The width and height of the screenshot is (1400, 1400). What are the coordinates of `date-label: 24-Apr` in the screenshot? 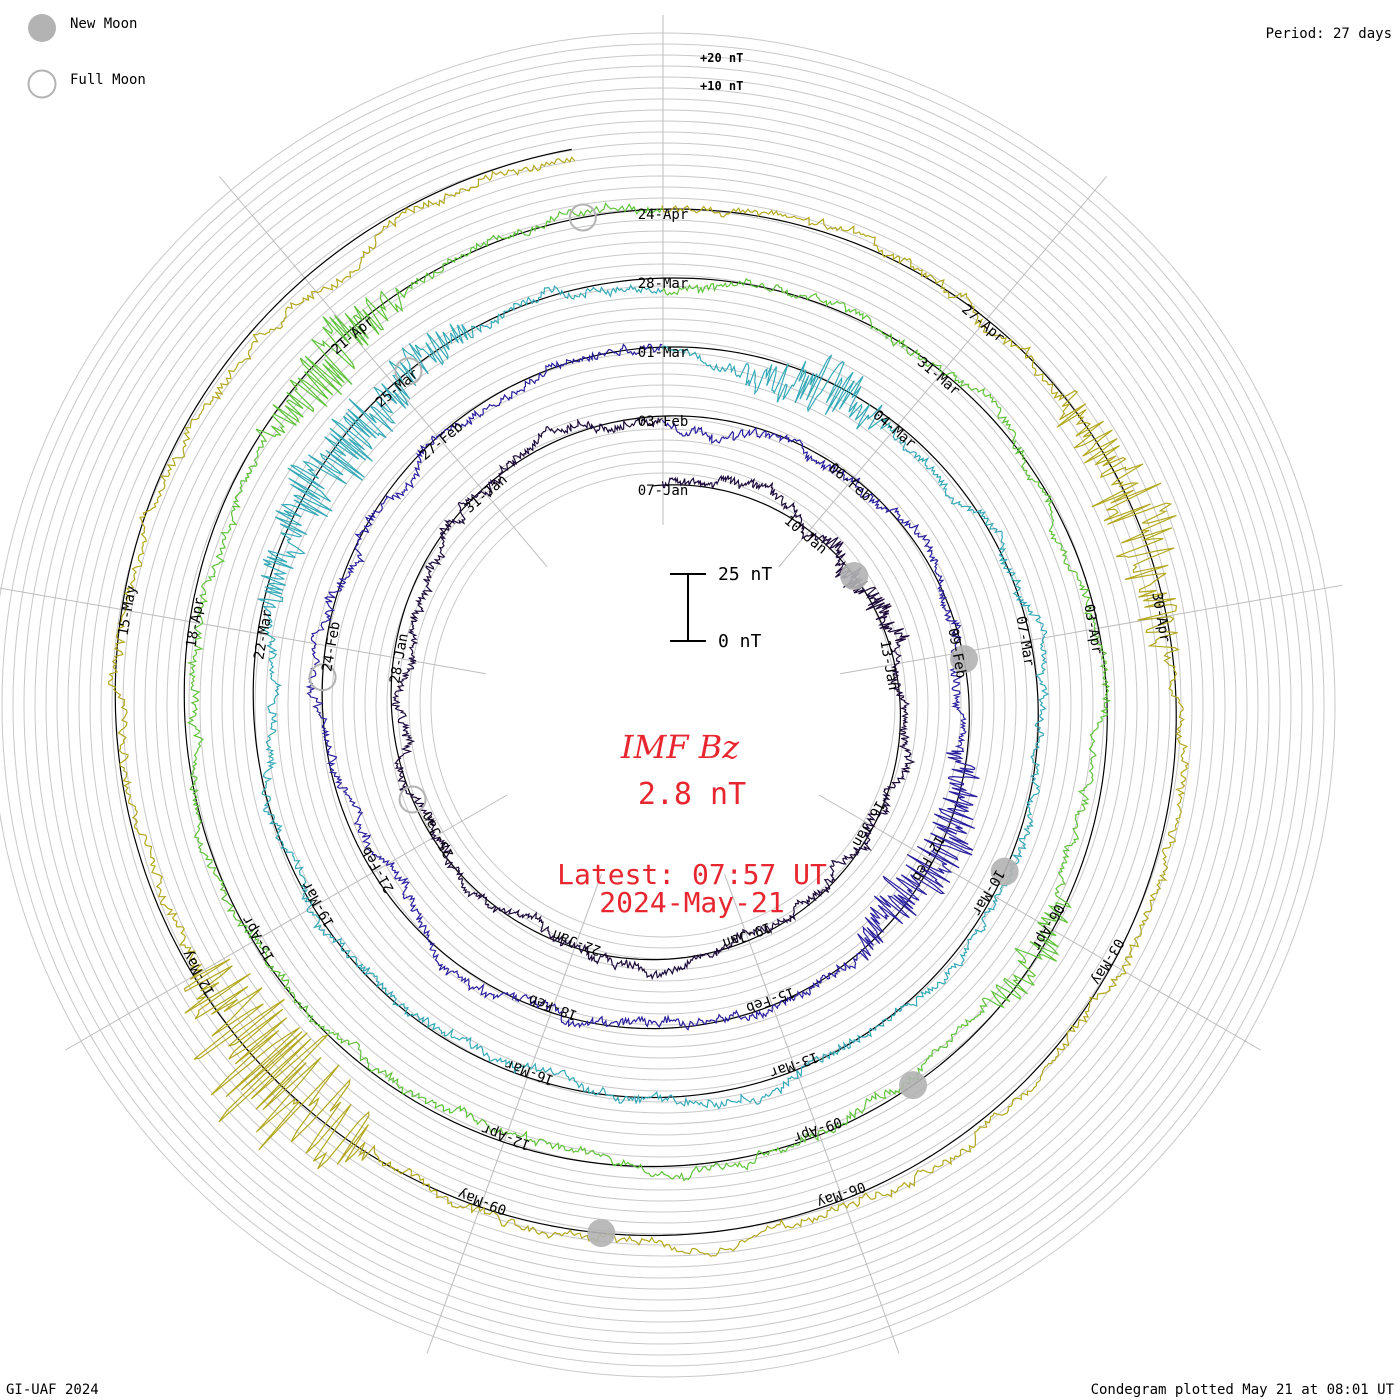 It's located at (663, 215).